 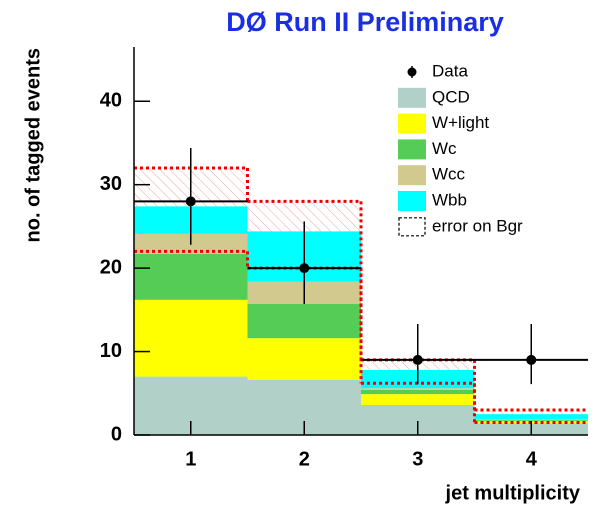 I want to click on error-band-hatch, so click(x=531, y=412).